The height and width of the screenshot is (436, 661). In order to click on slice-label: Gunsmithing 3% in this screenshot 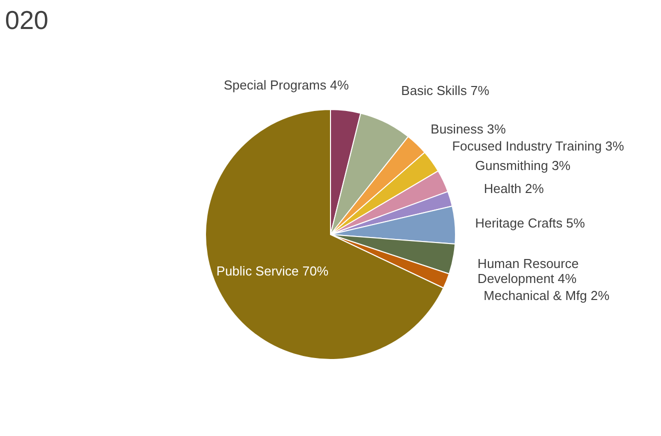, I will do `click(523, 166)`.